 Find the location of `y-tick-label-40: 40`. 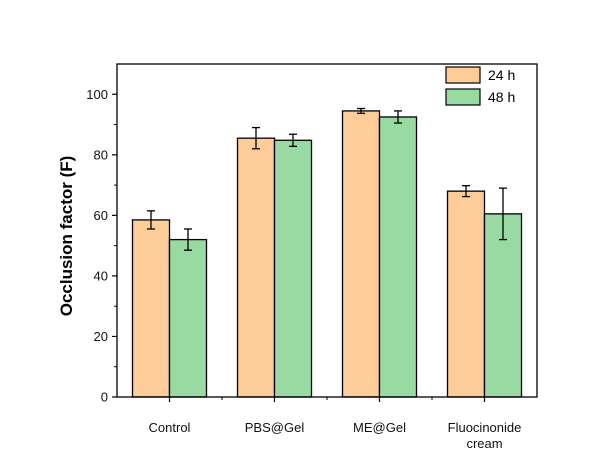

y-tick-label-40: 40 is located at coordinates (101, 275).